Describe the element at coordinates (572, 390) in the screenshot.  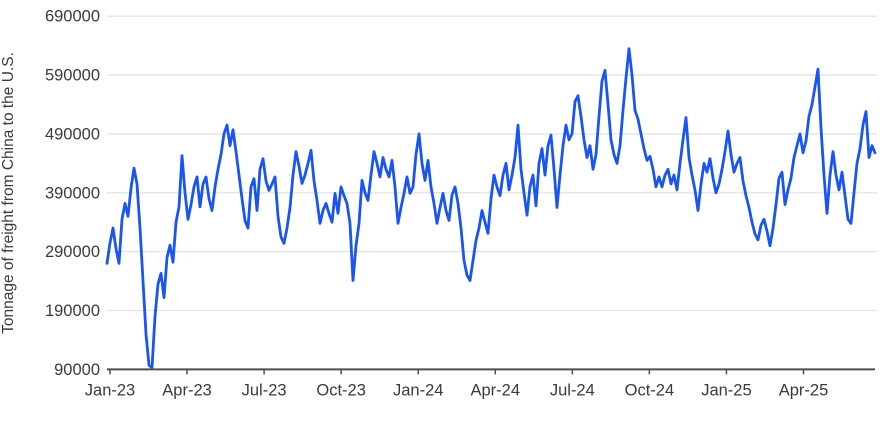
I see `x-tick-label: Jul-24` at that location.